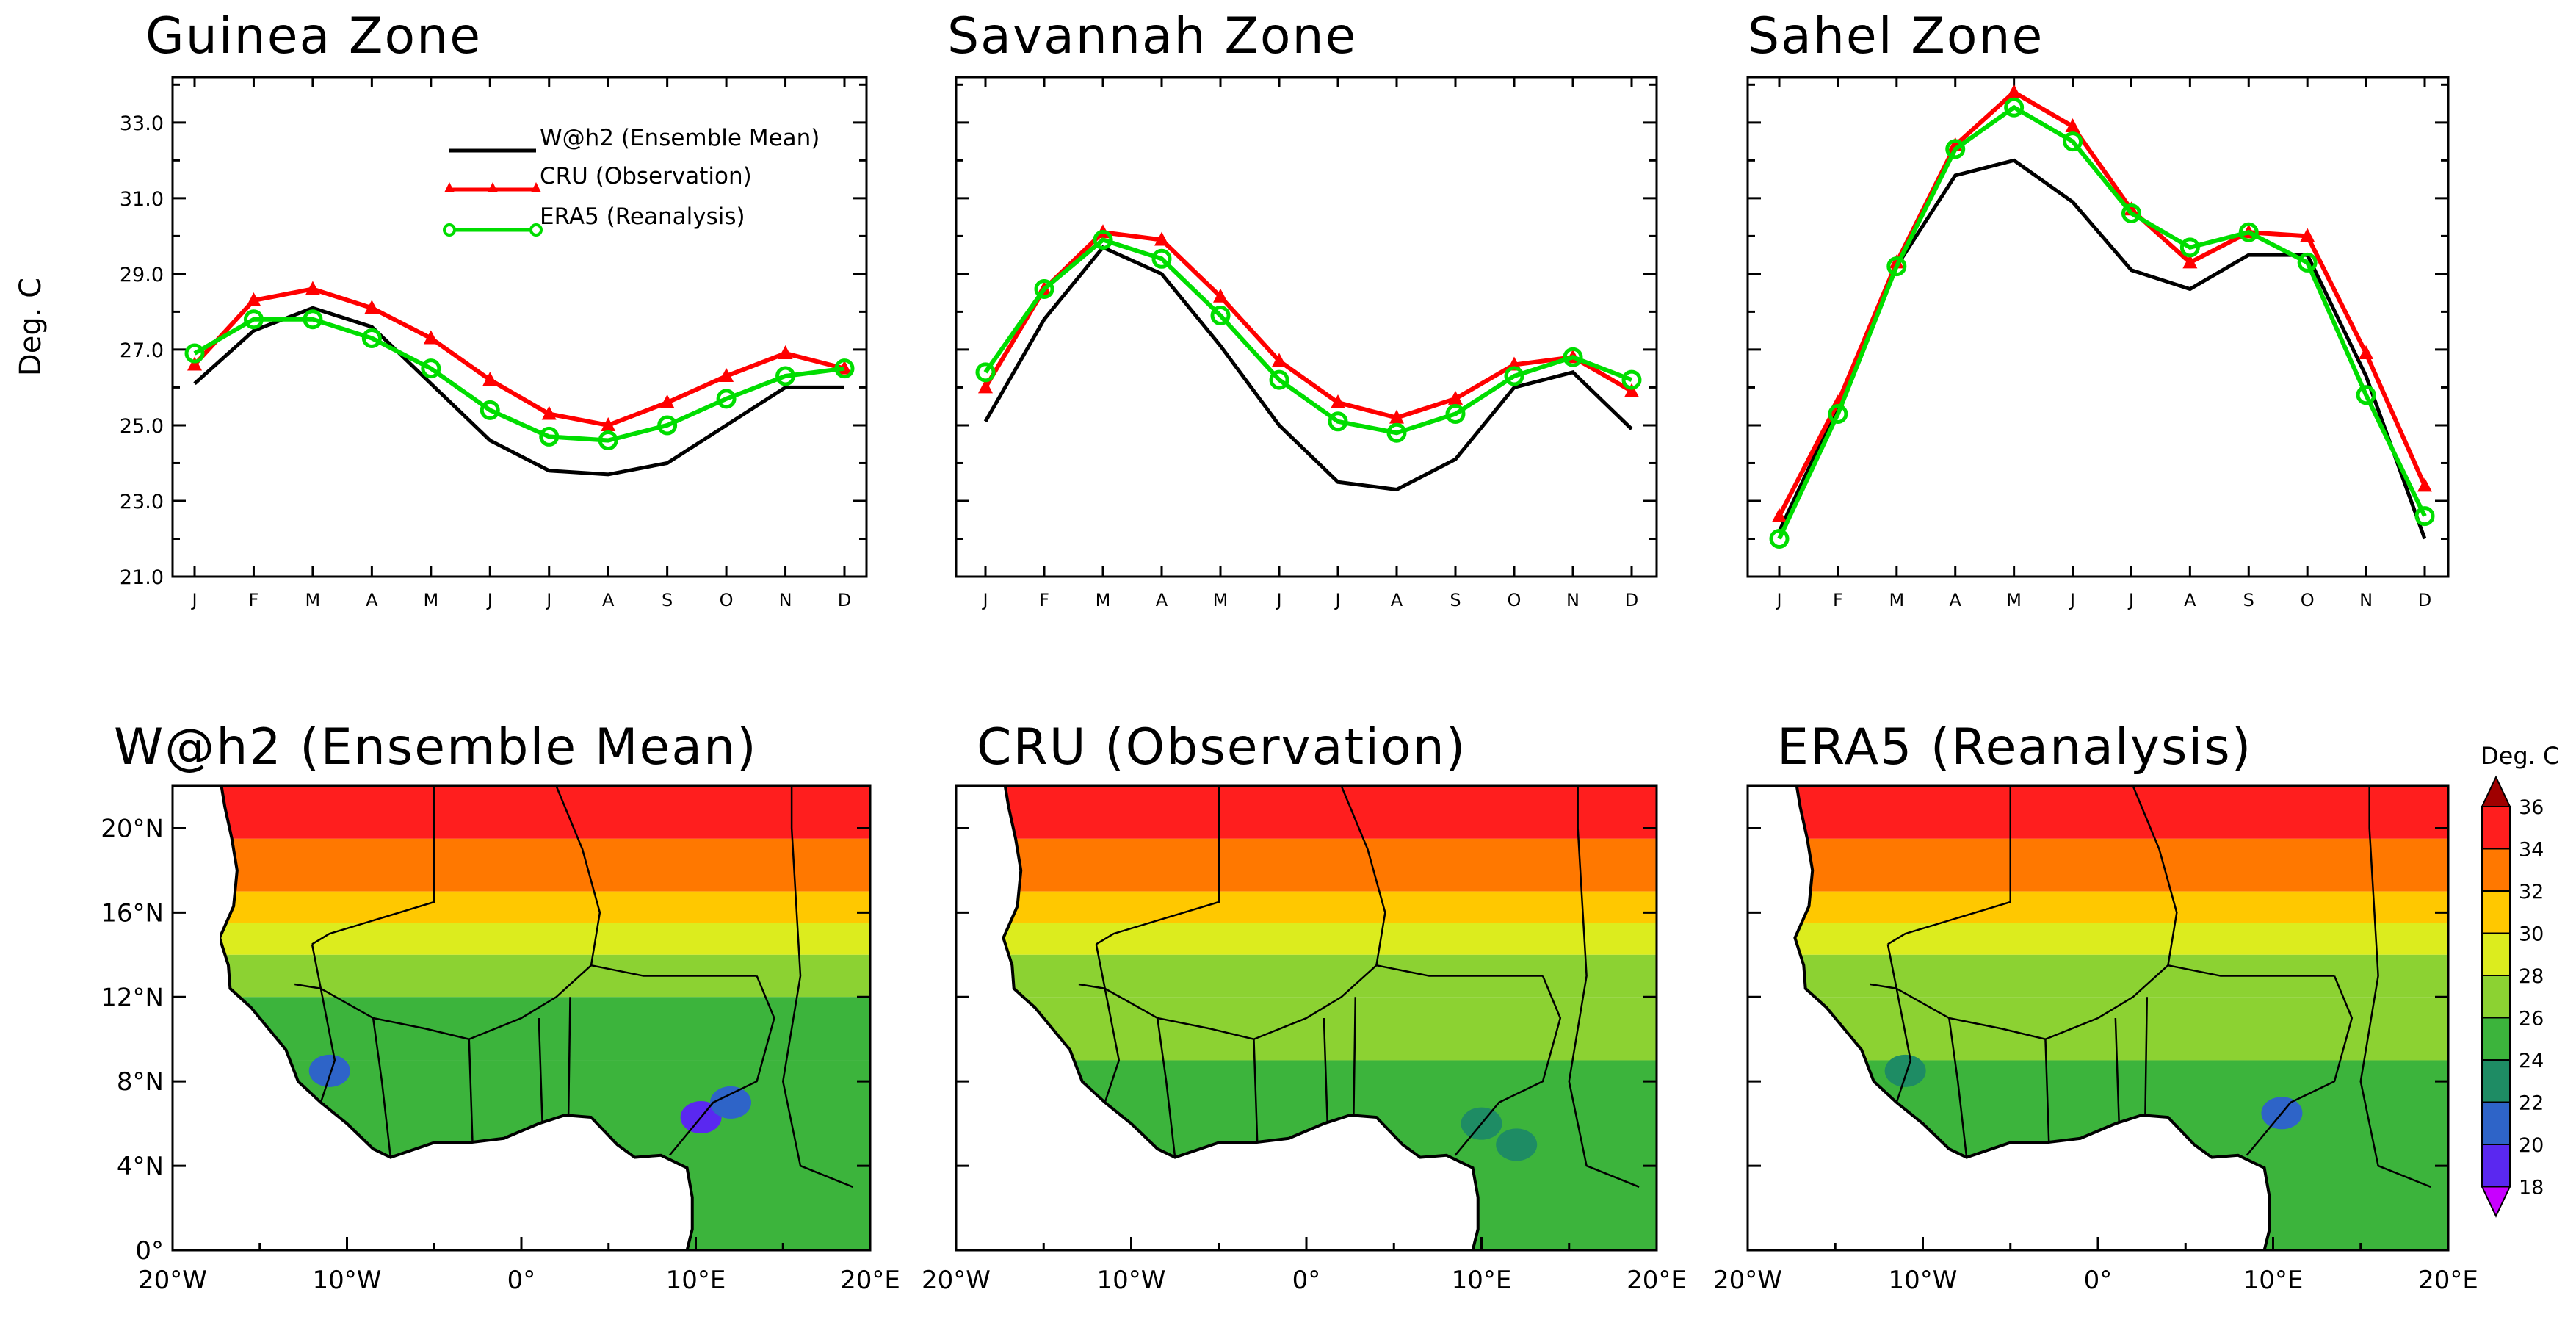 The image size is (2576, 1331). I want to click on plot-frame-guinea, so click(519, 327).